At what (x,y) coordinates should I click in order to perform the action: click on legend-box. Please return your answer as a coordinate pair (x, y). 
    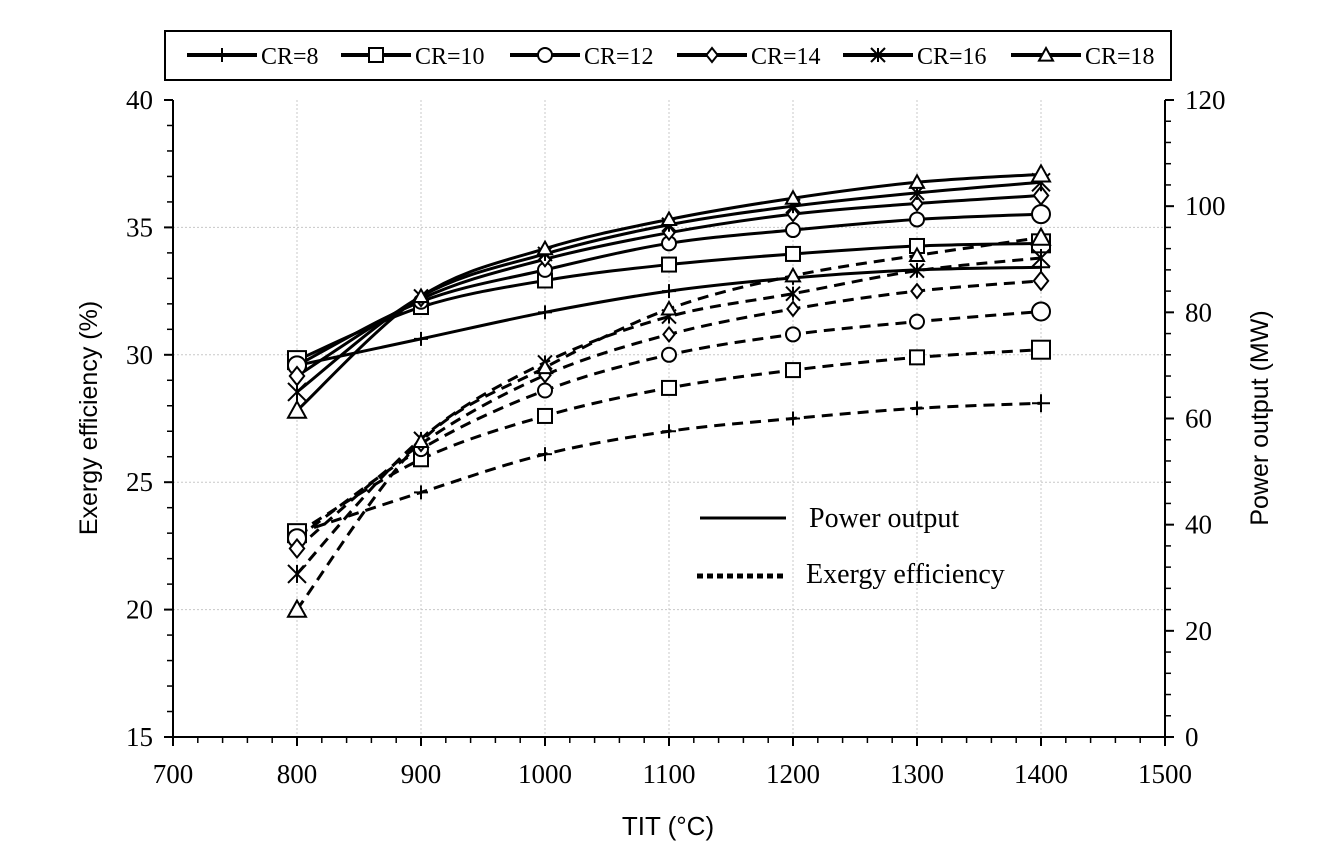
    Looking at the image, I should click on (668, 55).